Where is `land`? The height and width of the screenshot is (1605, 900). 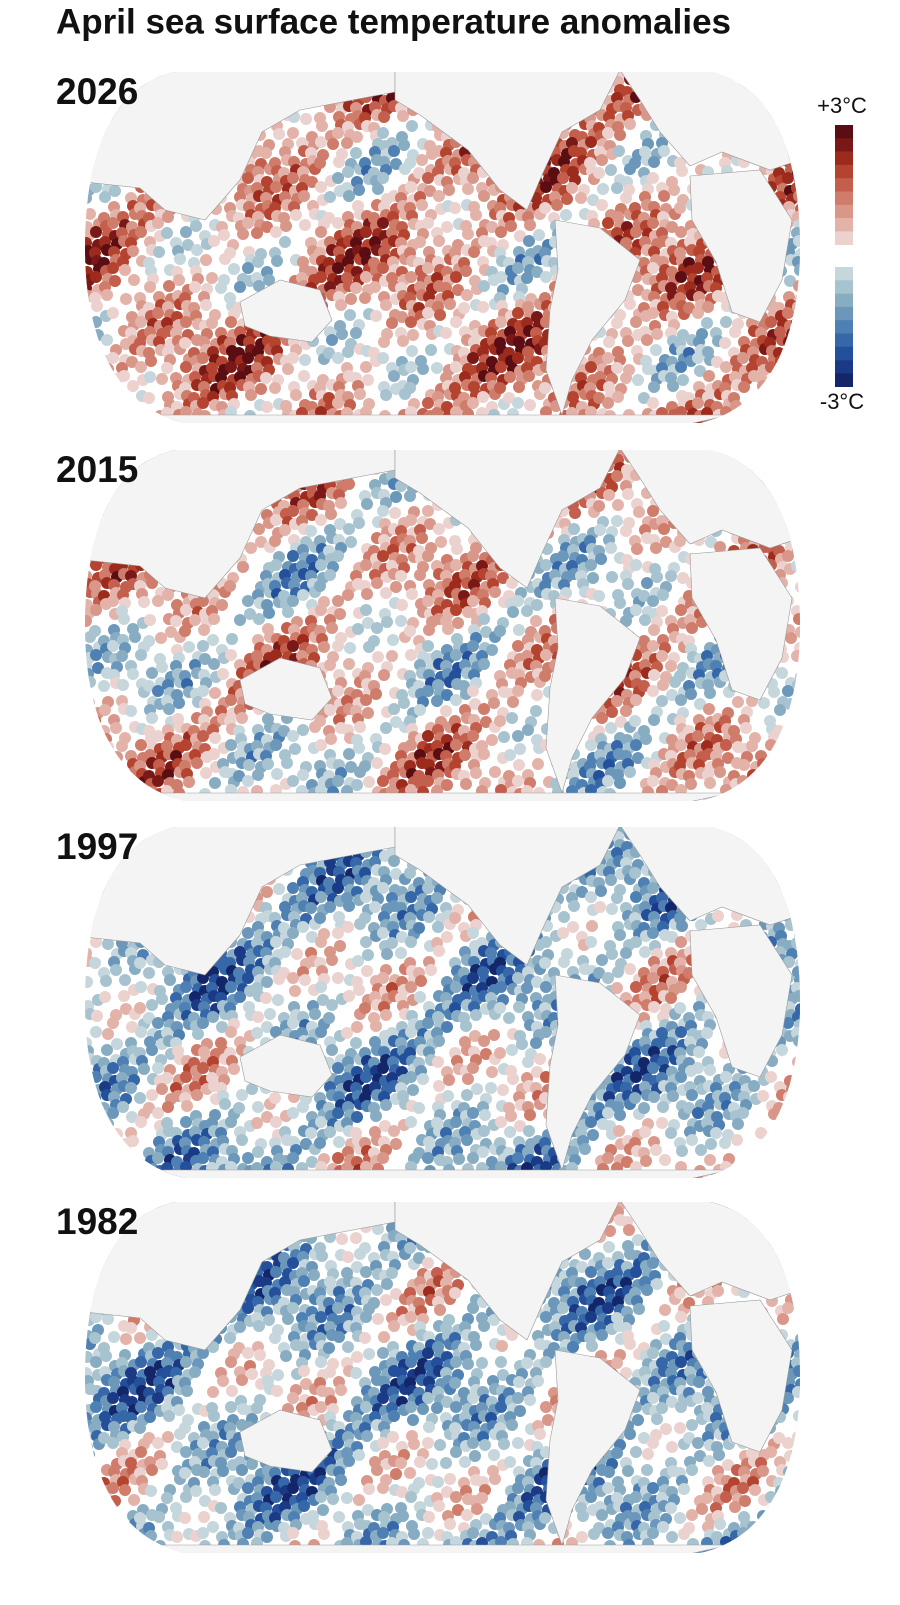 land is located at coordinates (507, 141).